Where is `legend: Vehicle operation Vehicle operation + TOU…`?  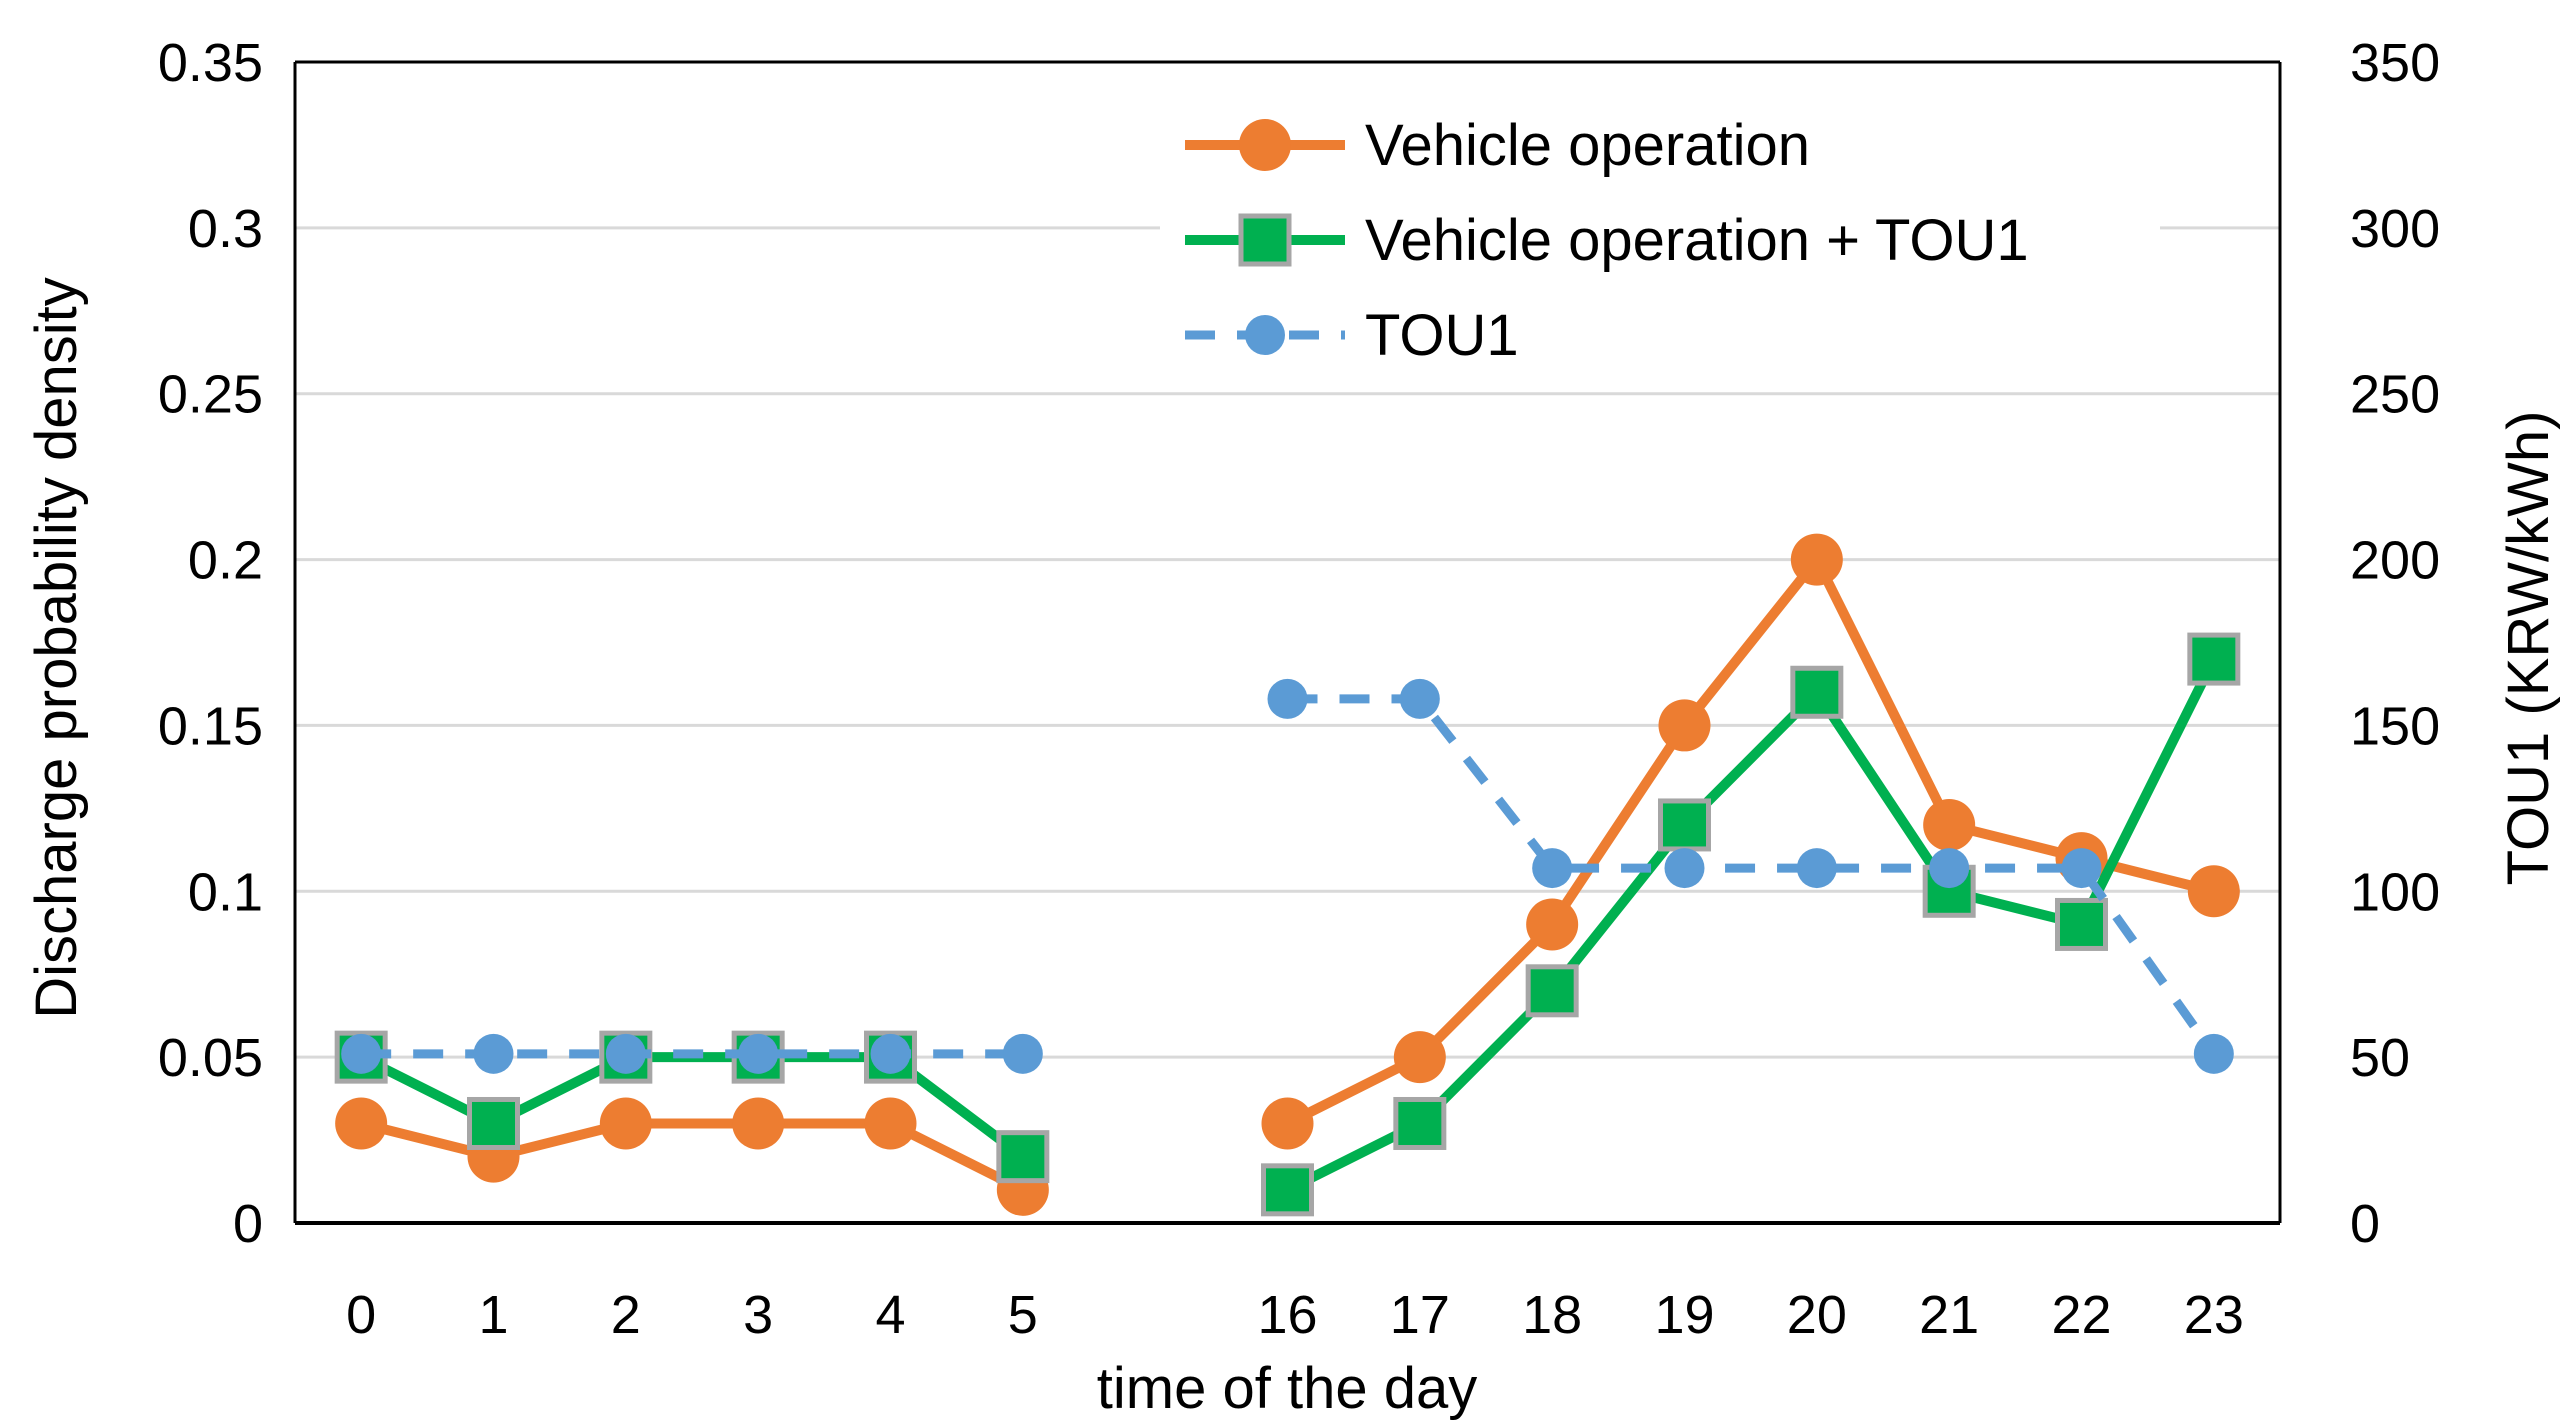 legend: Vehicle operation Vehicle operation + TOU… is located at coordinates (1660, 240).